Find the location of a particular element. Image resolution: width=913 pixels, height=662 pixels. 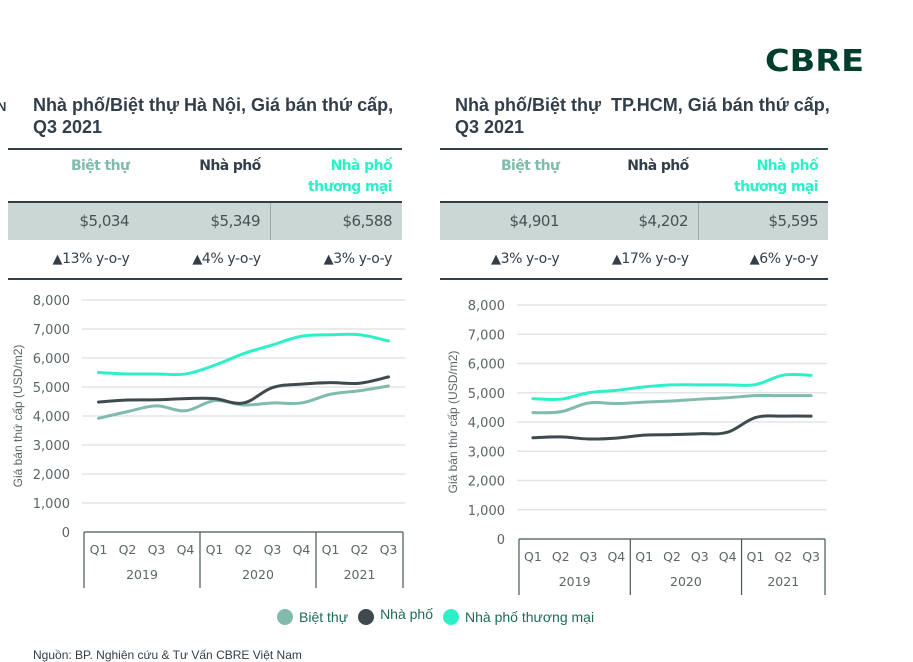

yoy-villa: ▲13% y-o-y is located at coordinates (73, 259).